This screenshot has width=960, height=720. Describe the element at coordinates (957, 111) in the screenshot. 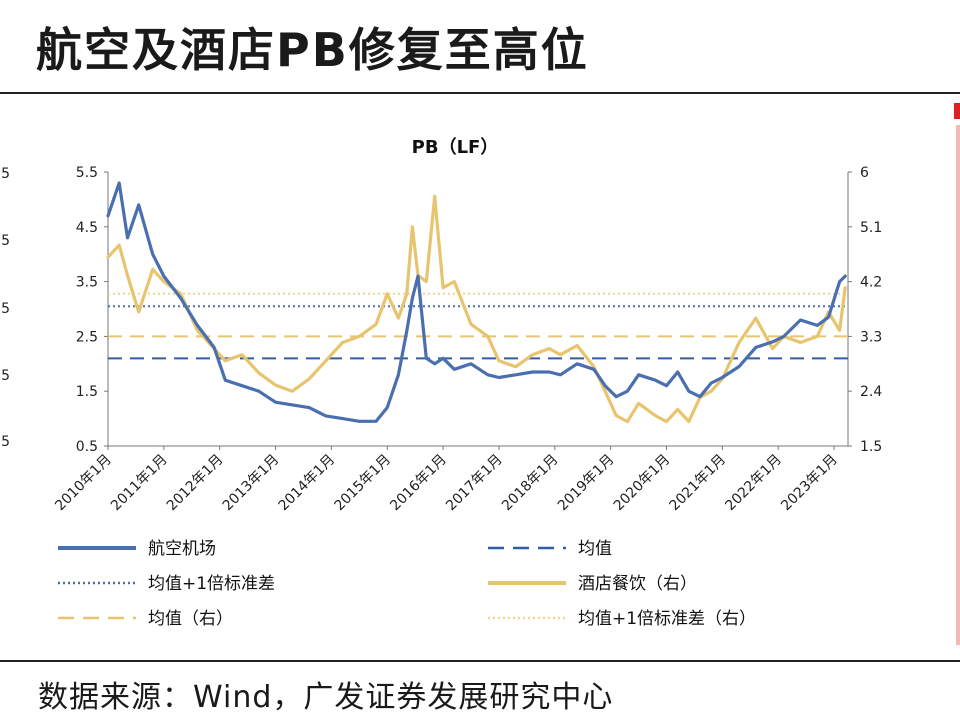

I see `side-marker` at that location.